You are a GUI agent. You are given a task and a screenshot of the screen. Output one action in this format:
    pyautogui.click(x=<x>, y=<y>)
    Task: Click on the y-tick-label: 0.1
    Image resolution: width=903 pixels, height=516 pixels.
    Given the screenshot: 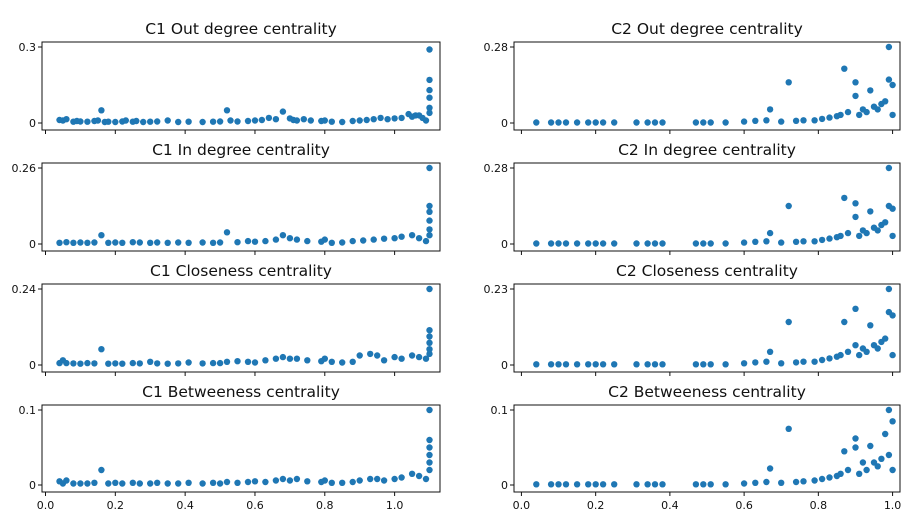 What is the action you would take?
    pyautogui.click(x=500, y=410)
    